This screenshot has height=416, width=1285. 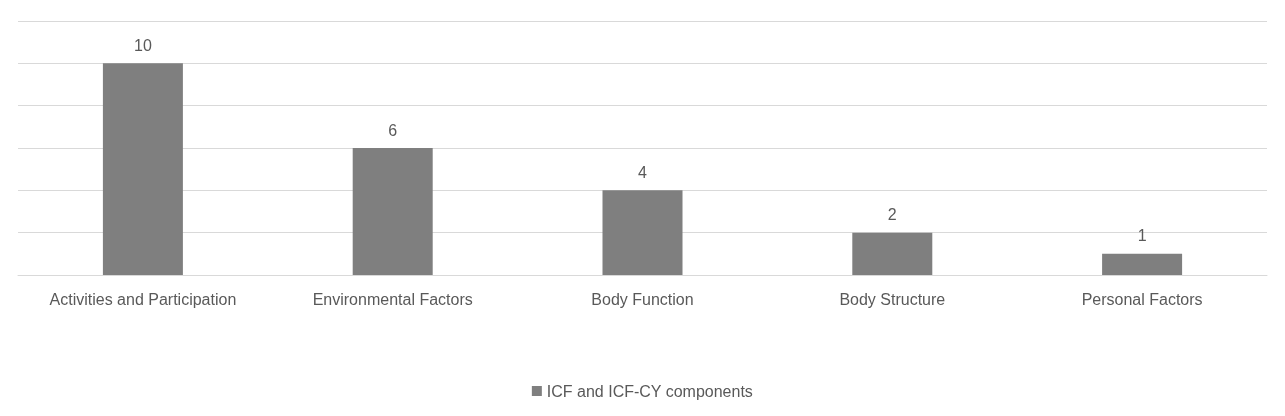 I want to click on x-tick-label: Environmental Factors, so click(x=392, y=299).